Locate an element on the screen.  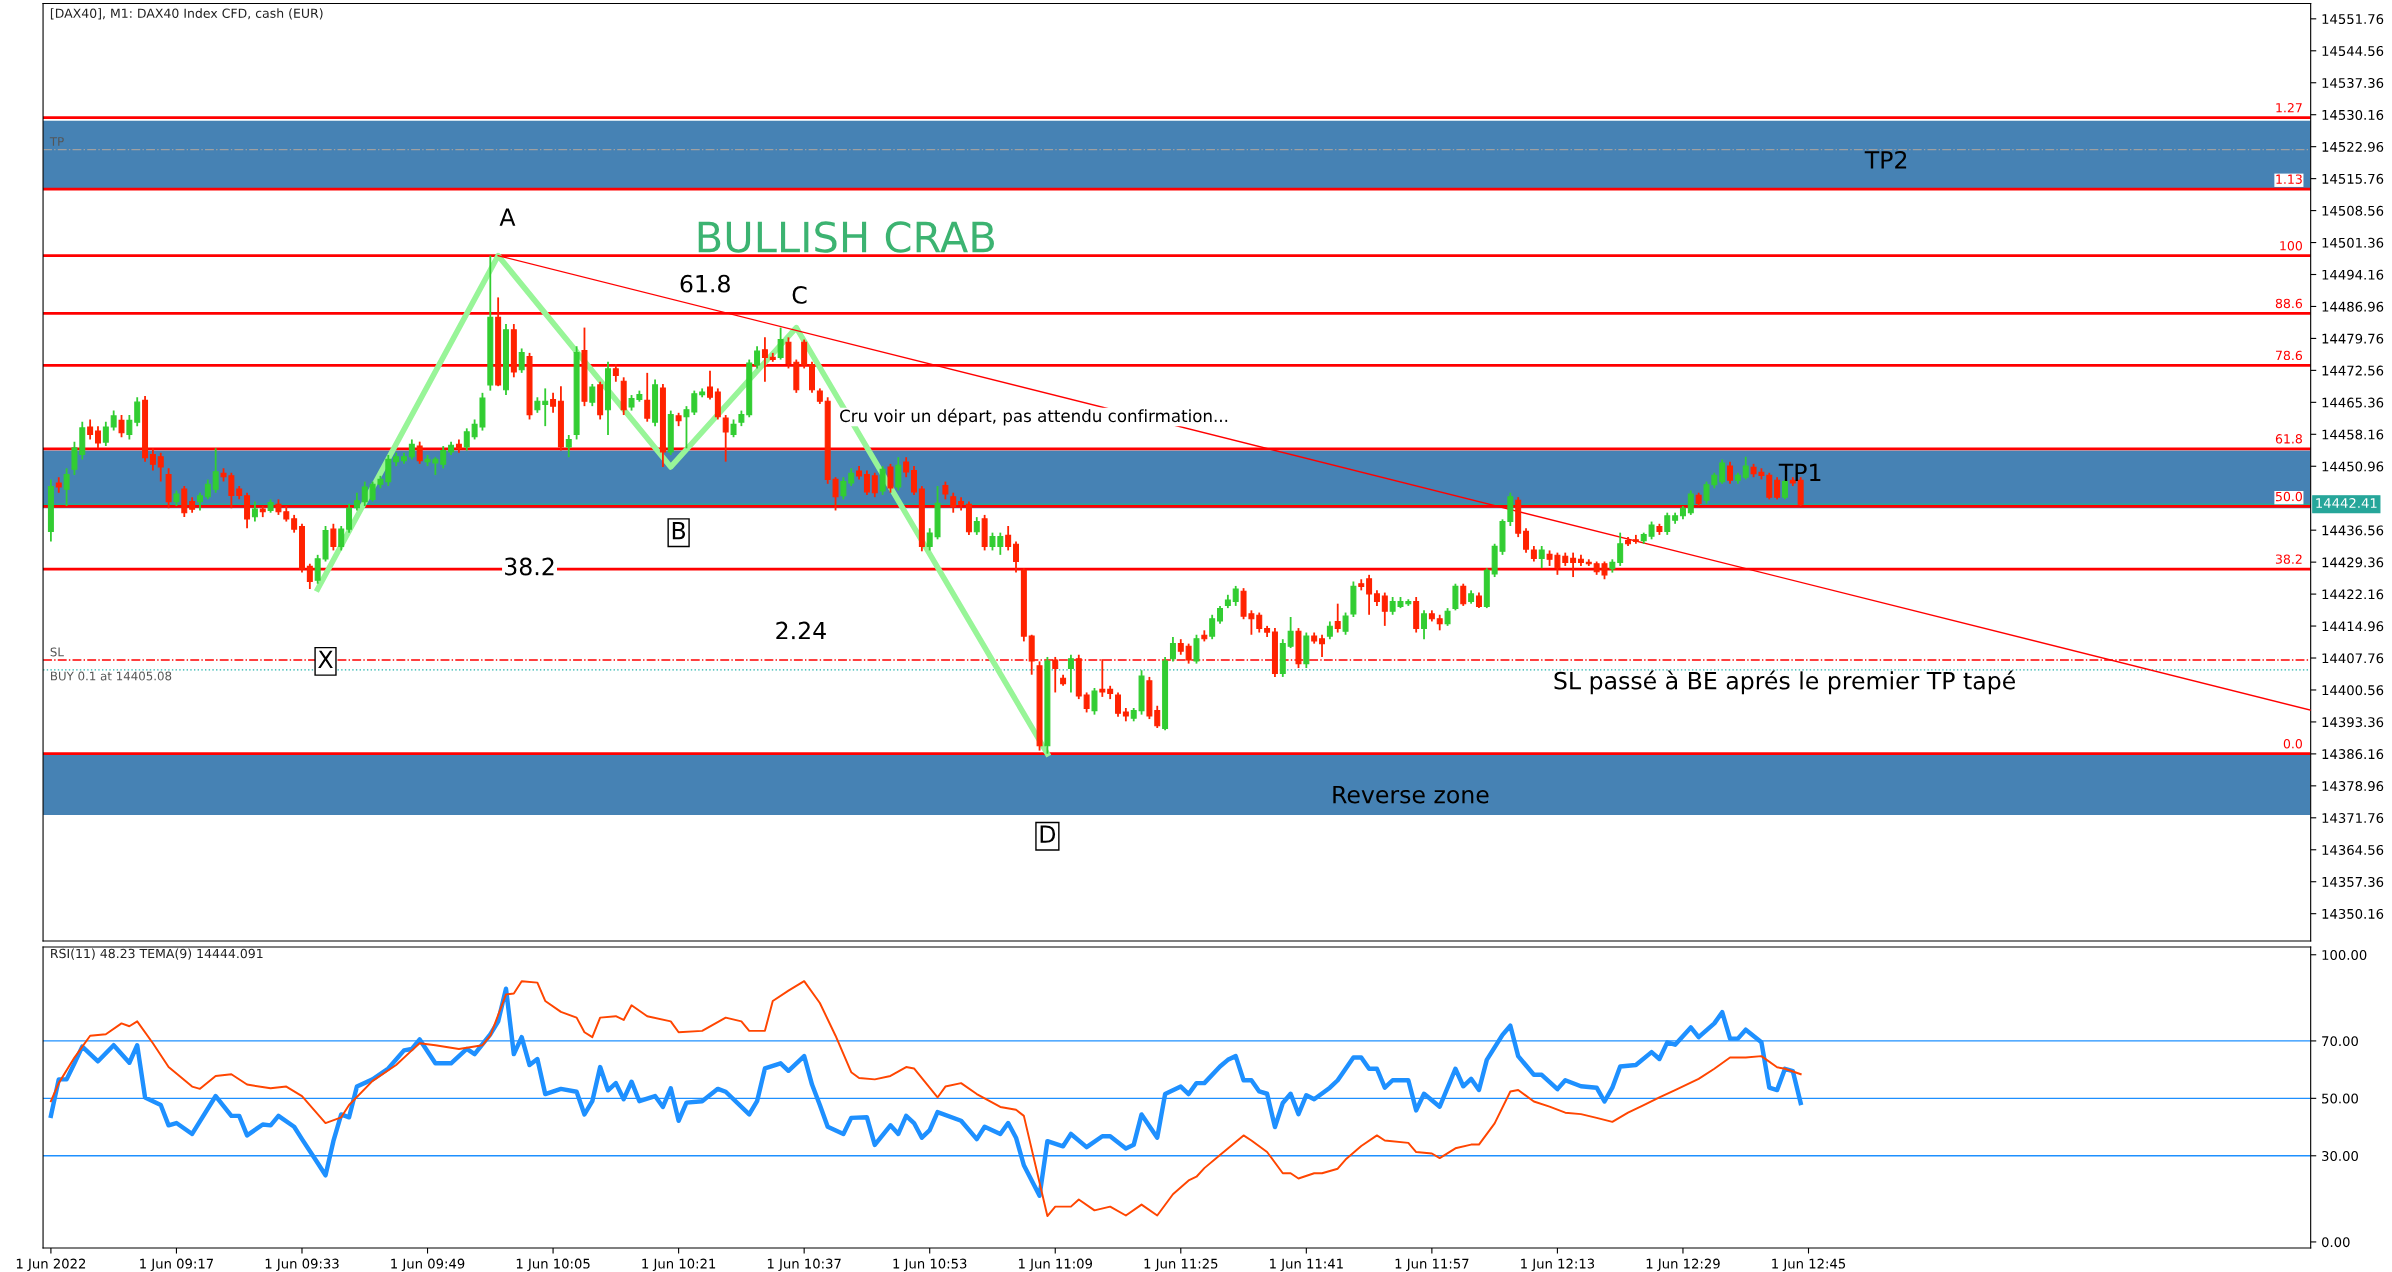
y-tick-label: 14436.56 is located at coordinates (2353, 530).